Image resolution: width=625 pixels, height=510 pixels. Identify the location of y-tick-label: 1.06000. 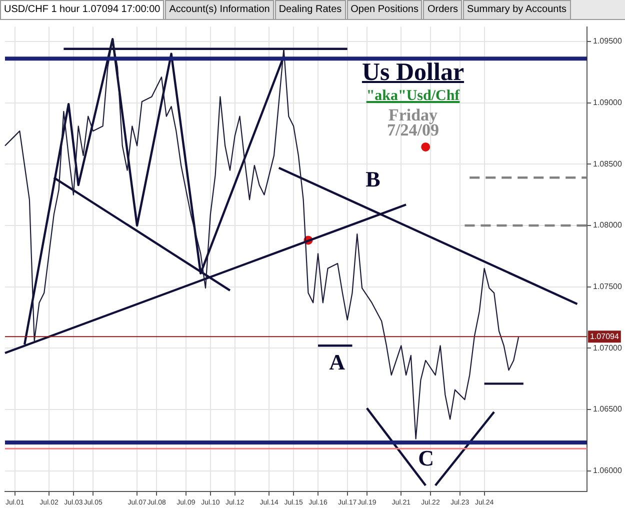
(607, 470).